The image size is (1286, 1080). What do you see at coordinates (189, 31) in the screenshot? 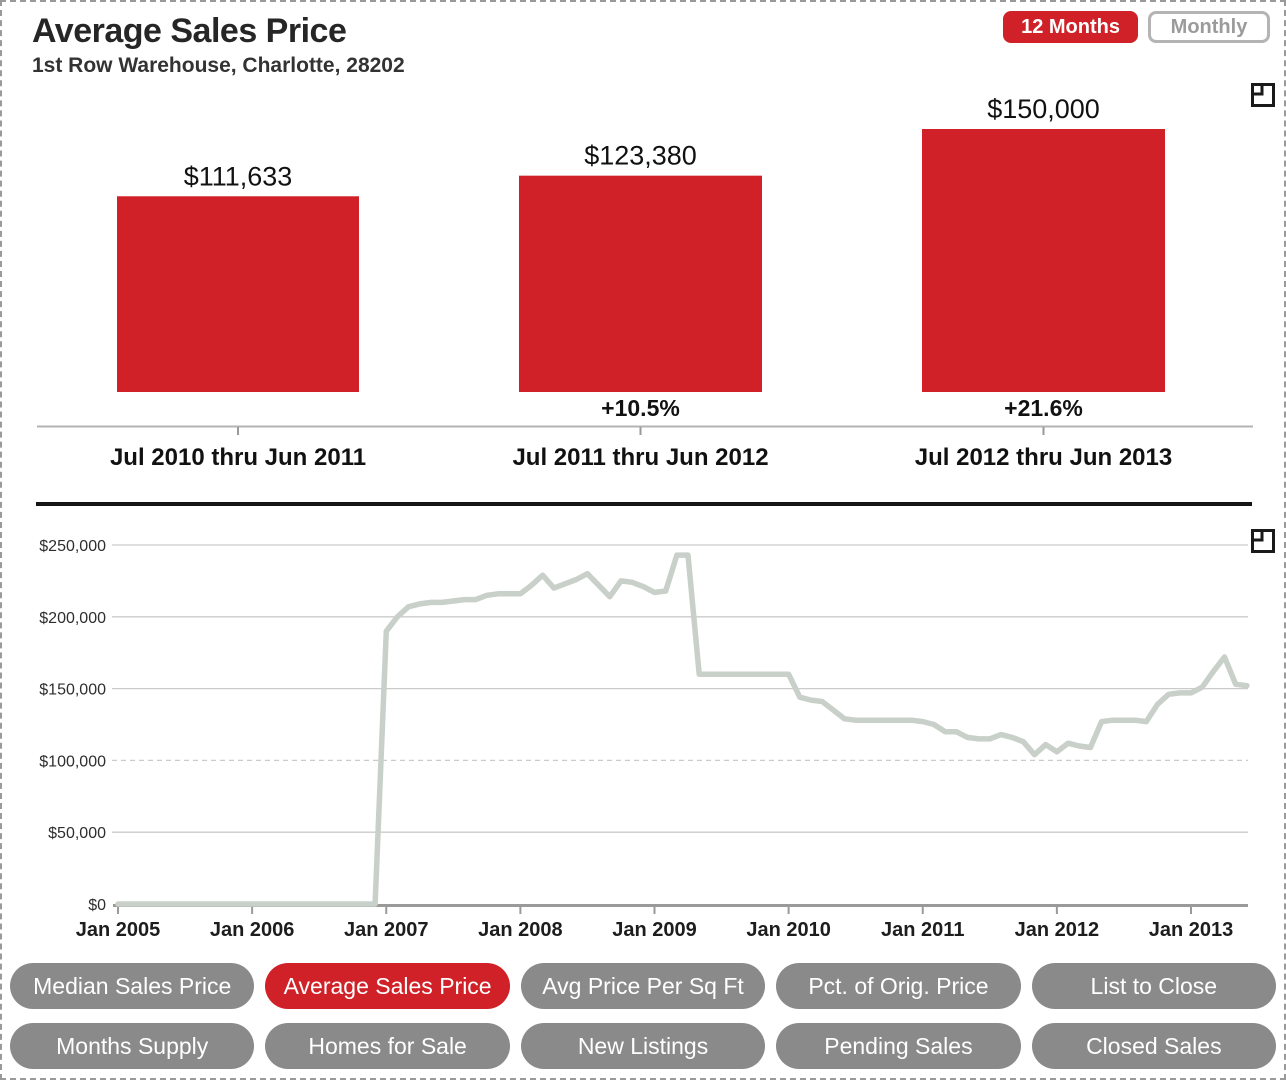
I see `page-title: Average Sales Price` at bounding box center [189, 31].